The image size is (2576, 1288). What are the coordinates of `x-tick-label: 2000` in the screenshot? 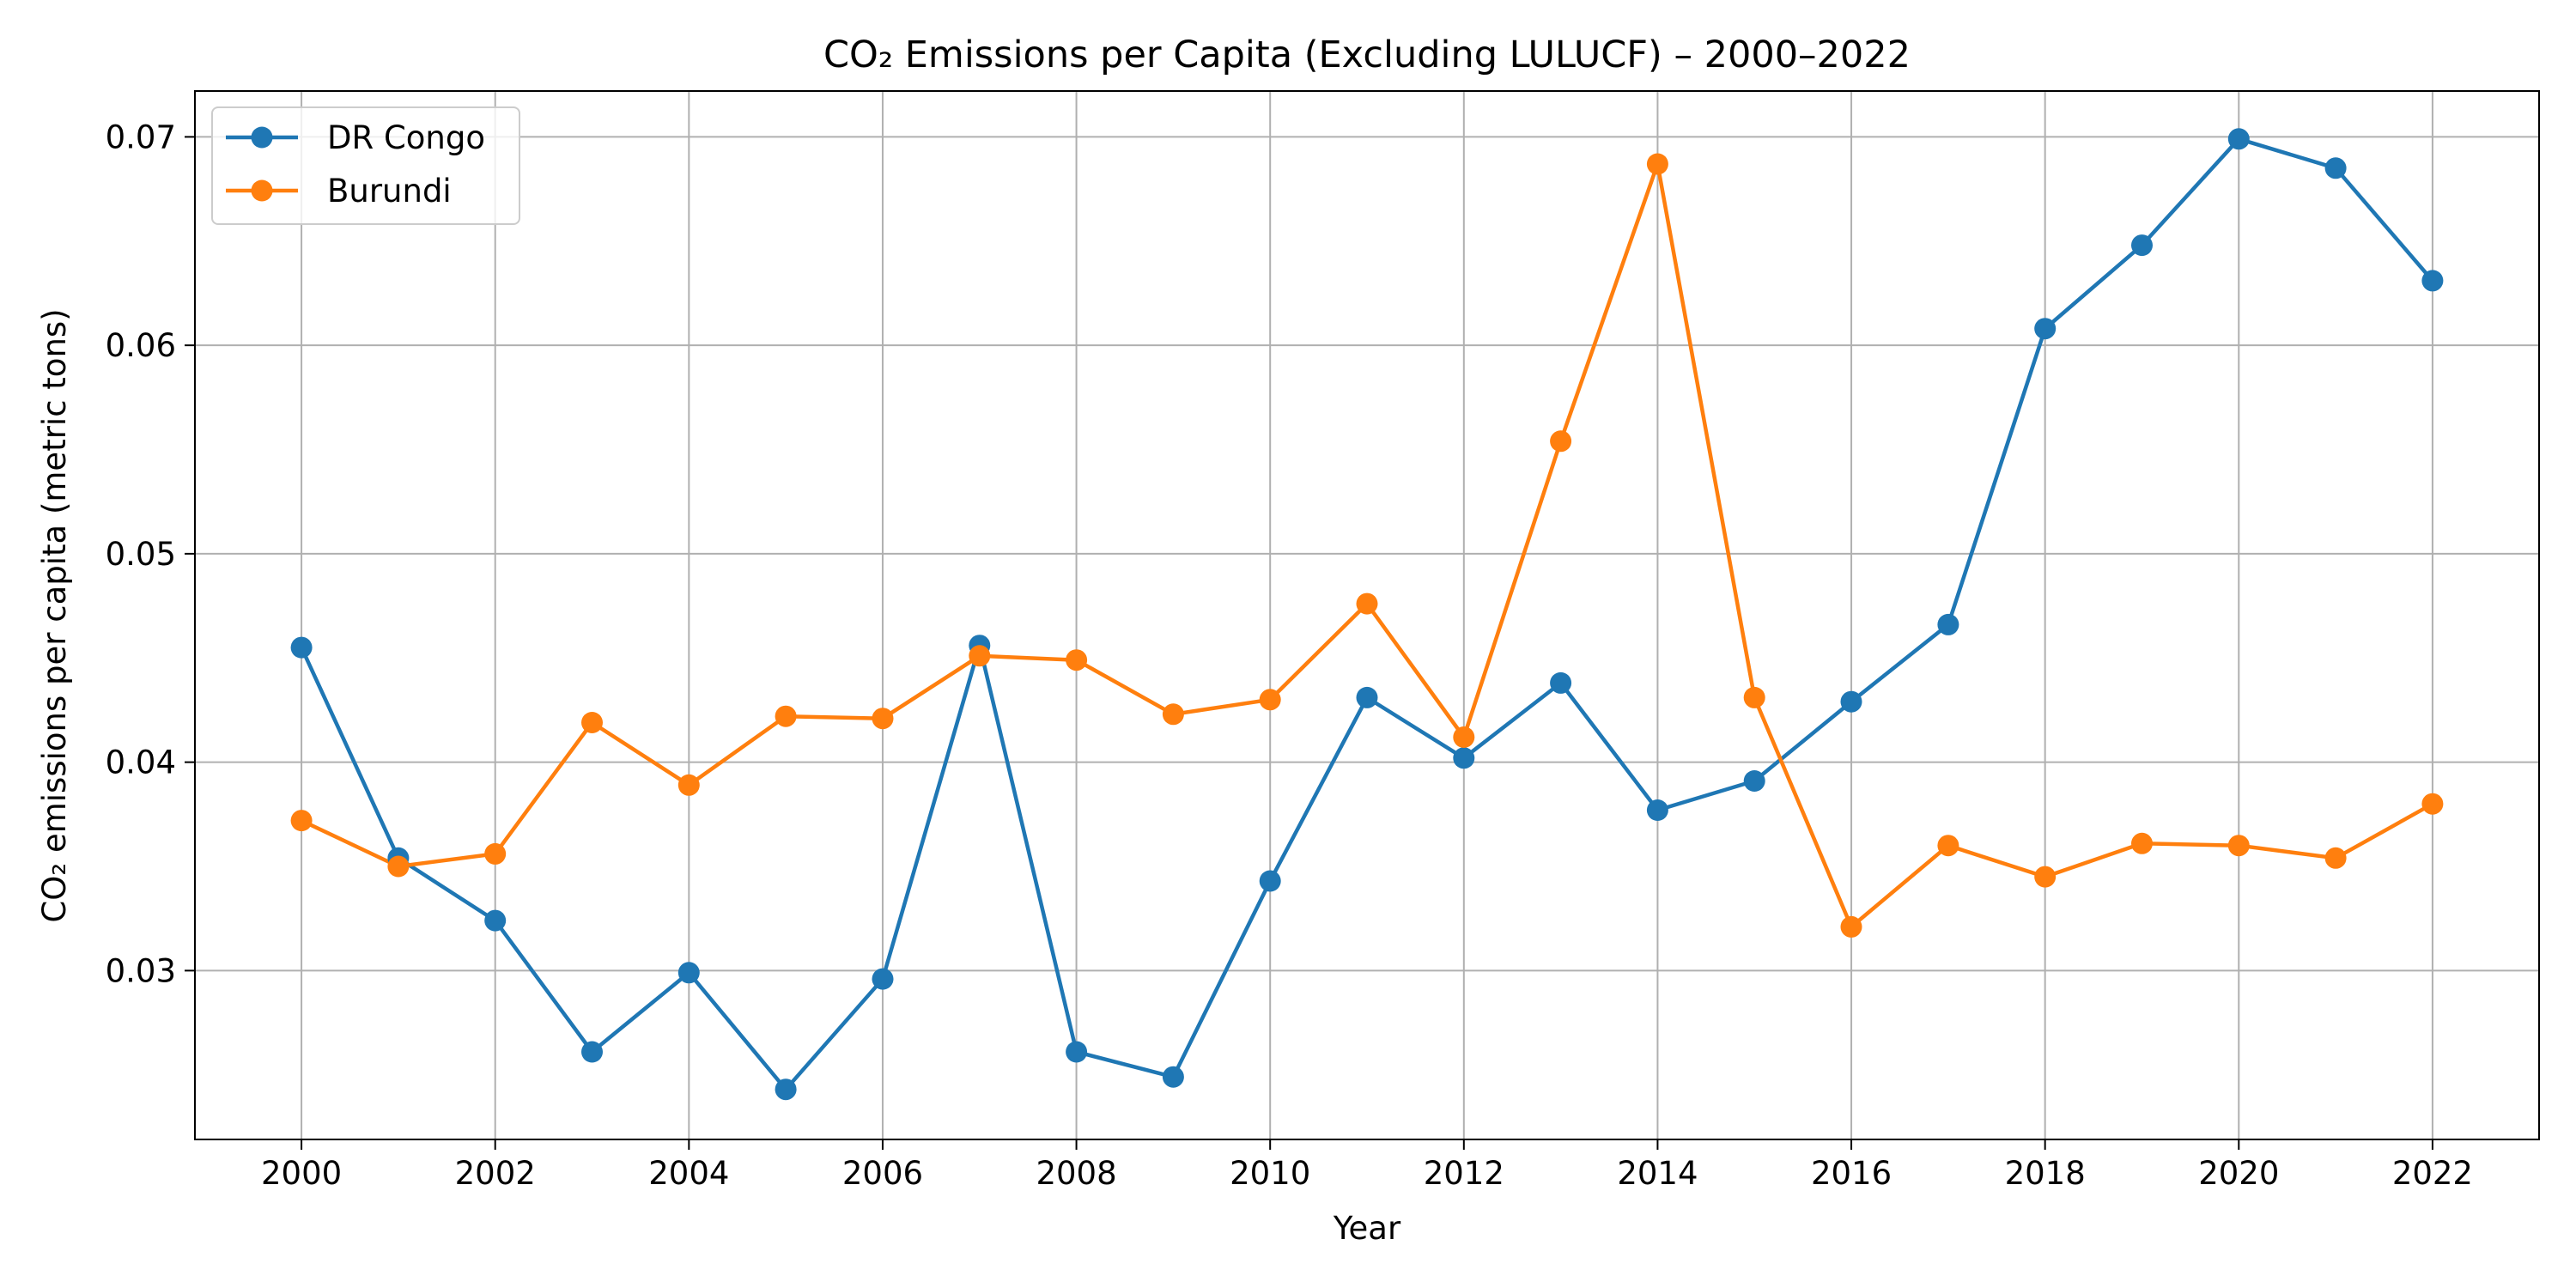 It's located at (301, 1173).